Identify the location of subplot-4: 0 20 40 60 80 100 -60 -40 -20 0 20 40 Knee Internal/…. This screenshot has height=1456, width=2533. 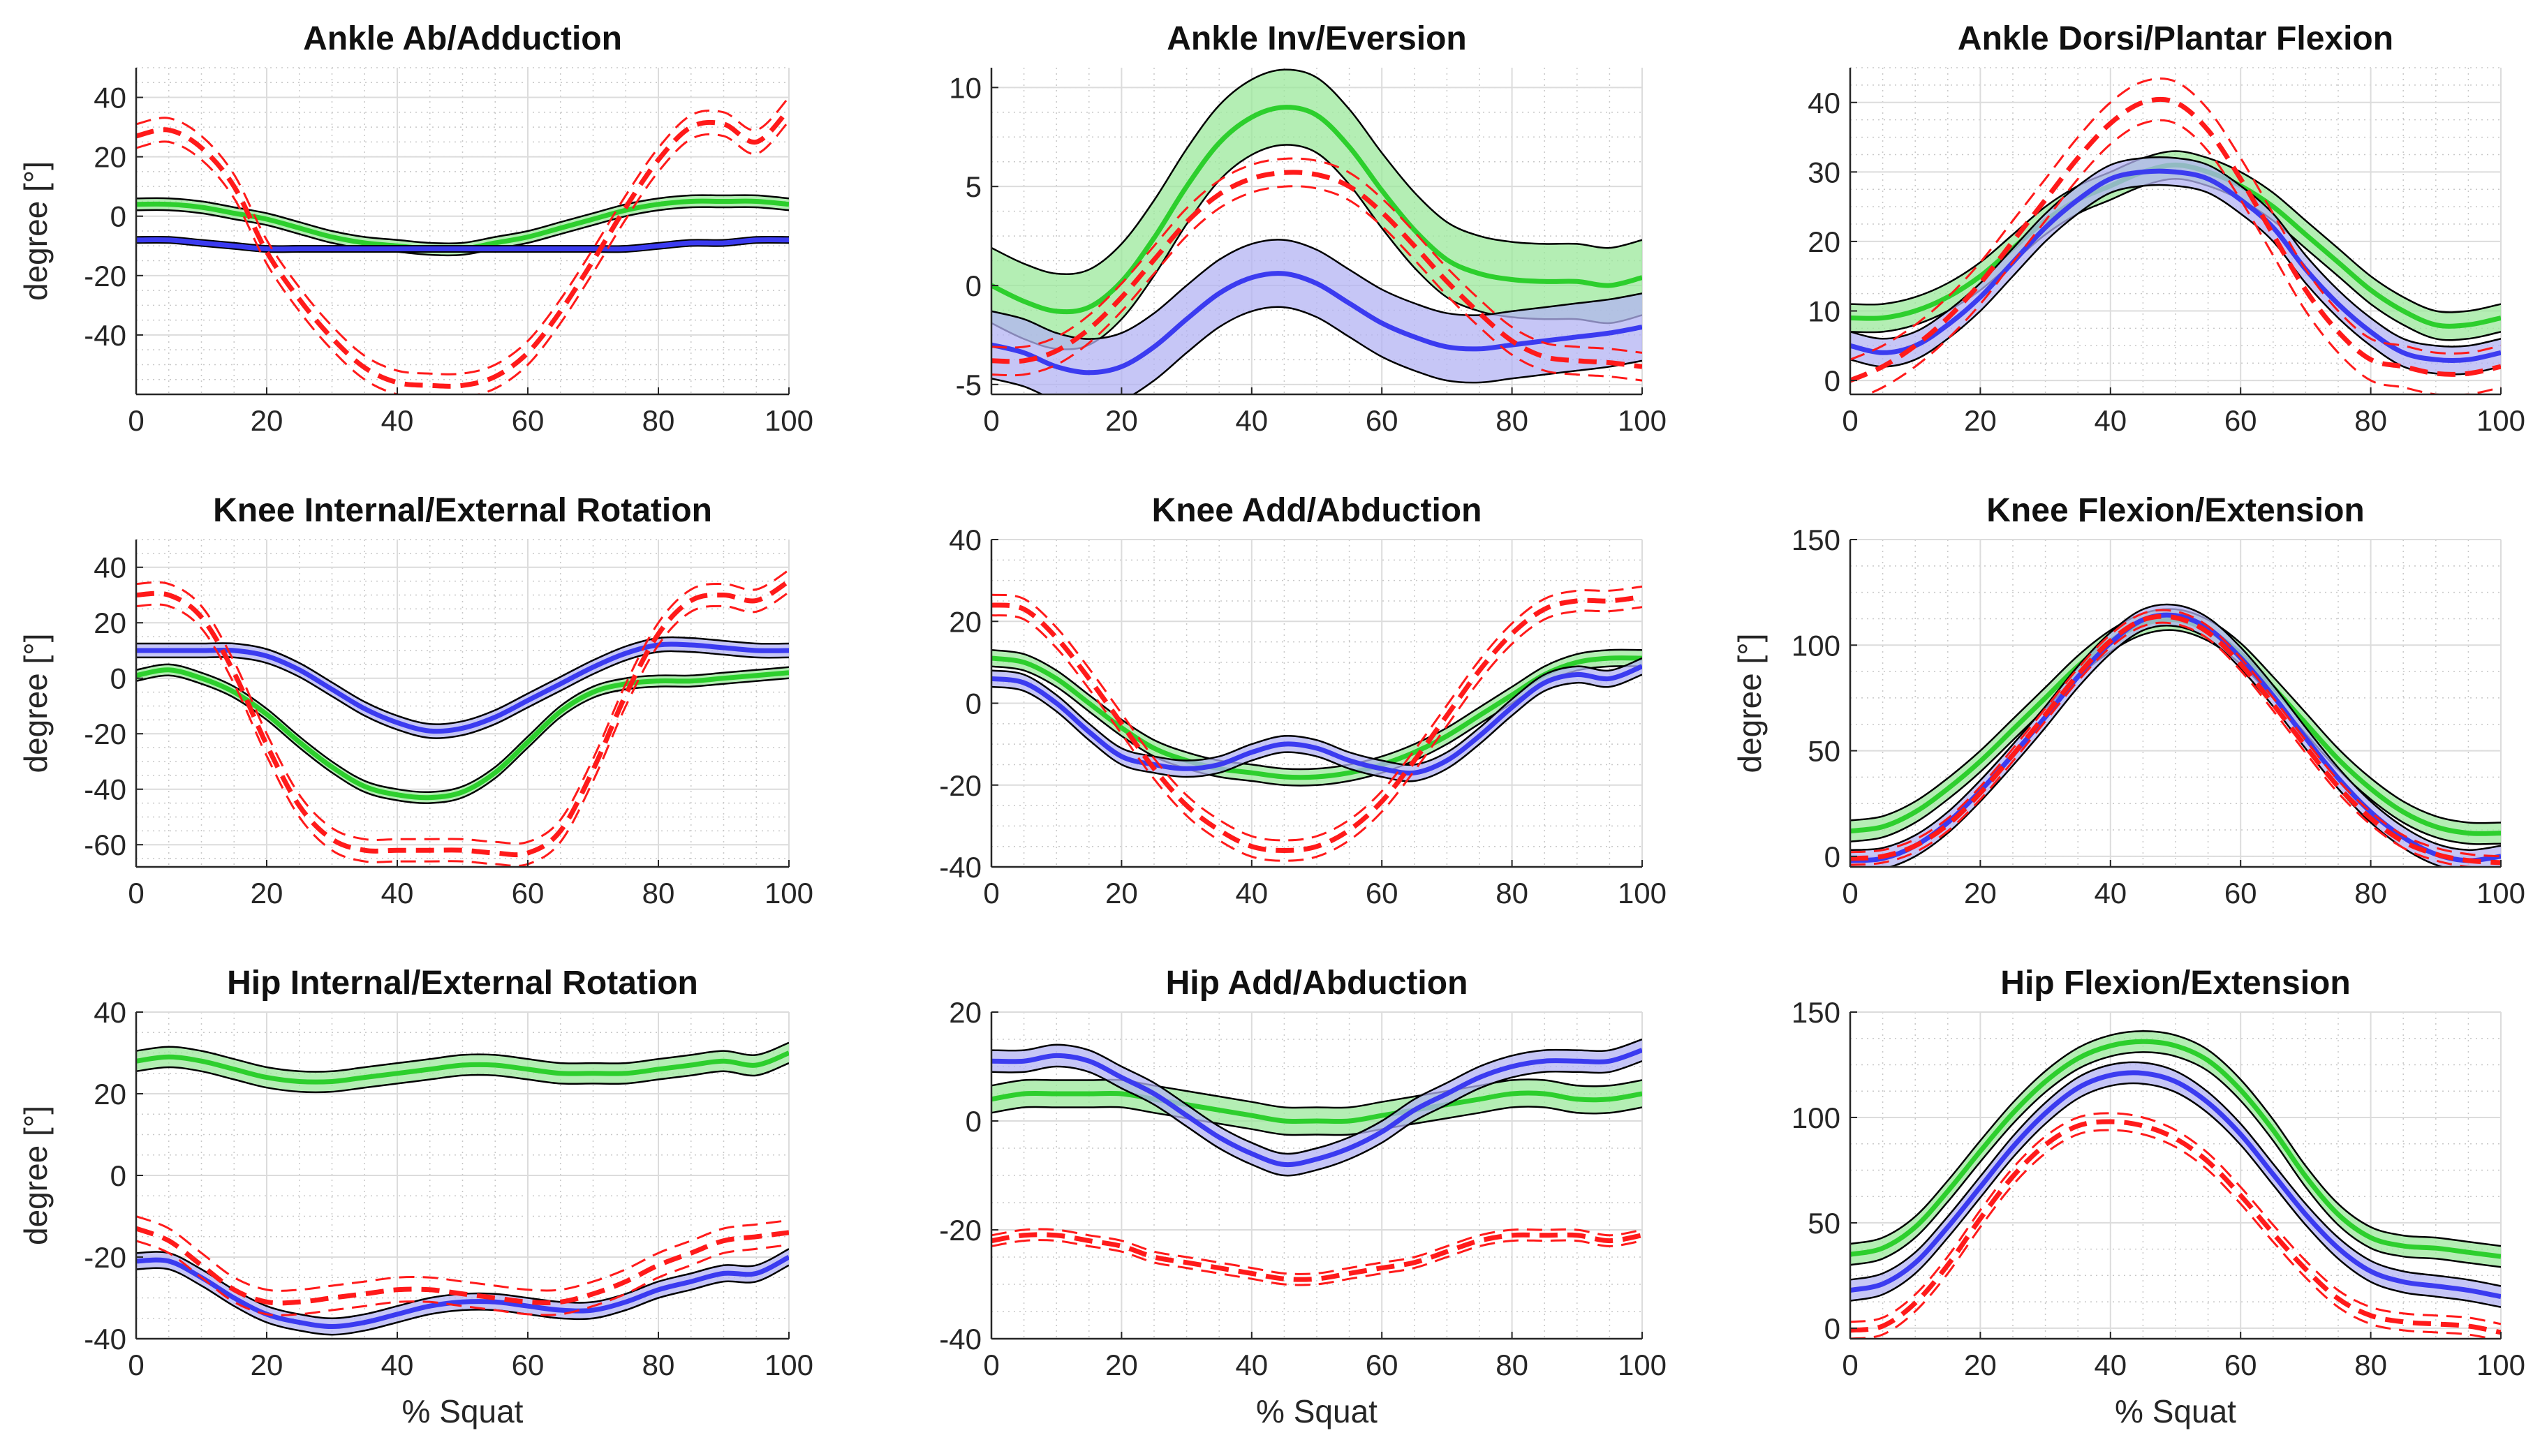
(415, 700).